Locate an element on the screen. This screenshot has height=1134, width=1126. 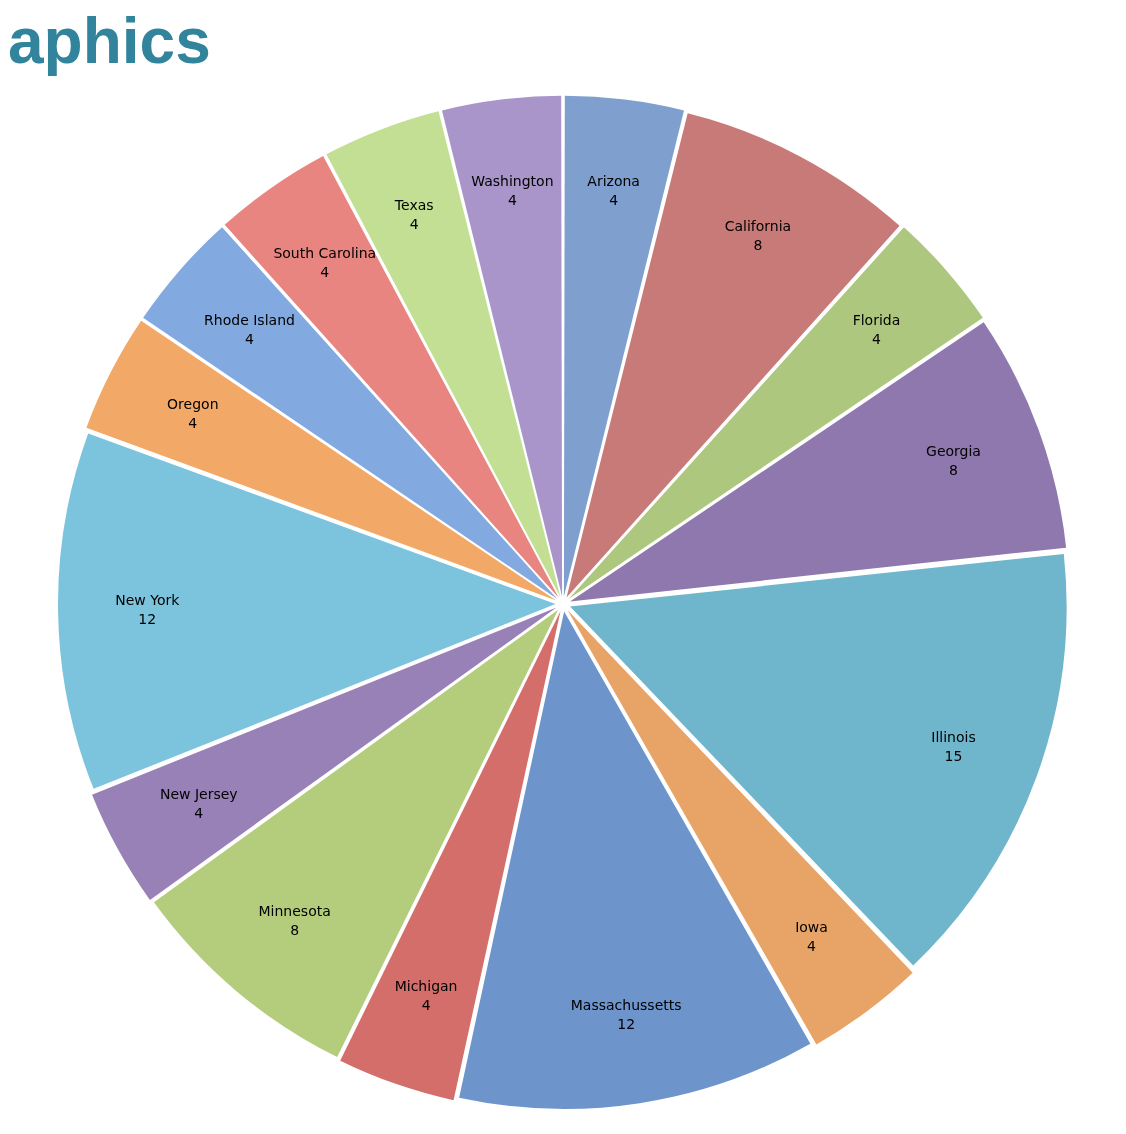
slice-label: Florida is located at coordinates (876, 320).